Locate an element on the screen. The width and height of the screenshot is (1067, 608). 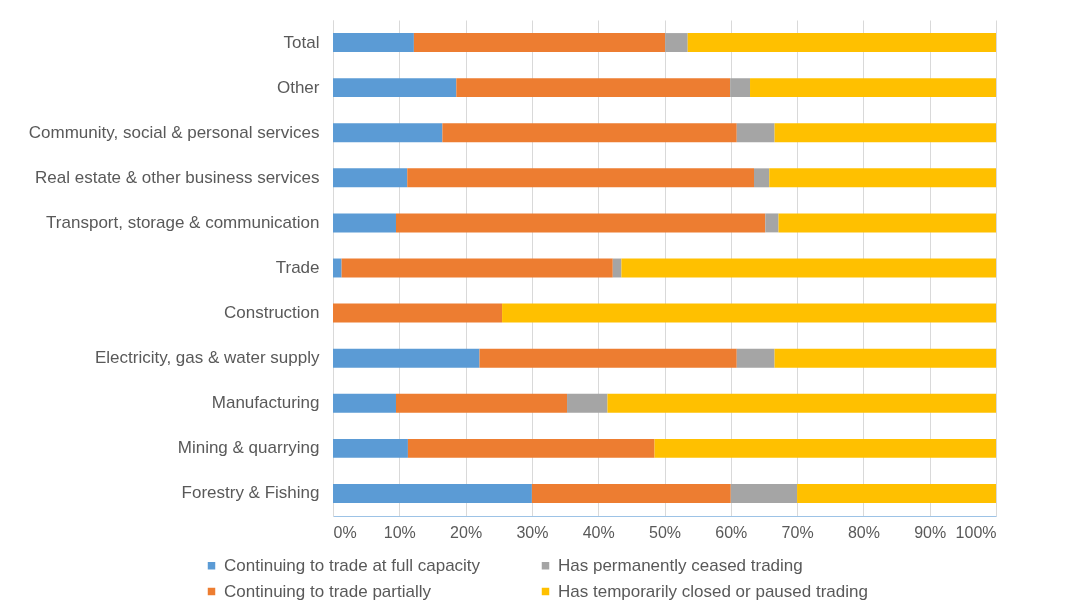
y-tick-label: Trade is located at coordinates (297, 267).